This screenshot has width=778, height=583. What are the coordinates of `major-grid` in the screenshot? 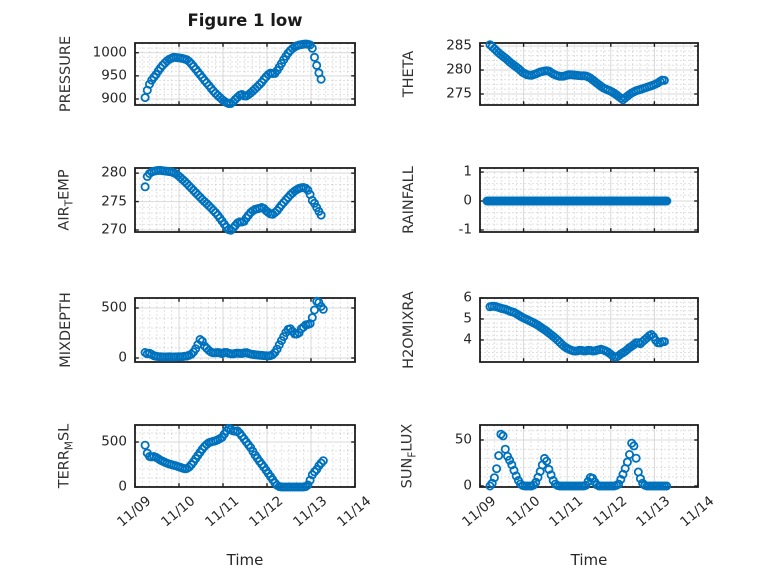 It's located at (589, 456).